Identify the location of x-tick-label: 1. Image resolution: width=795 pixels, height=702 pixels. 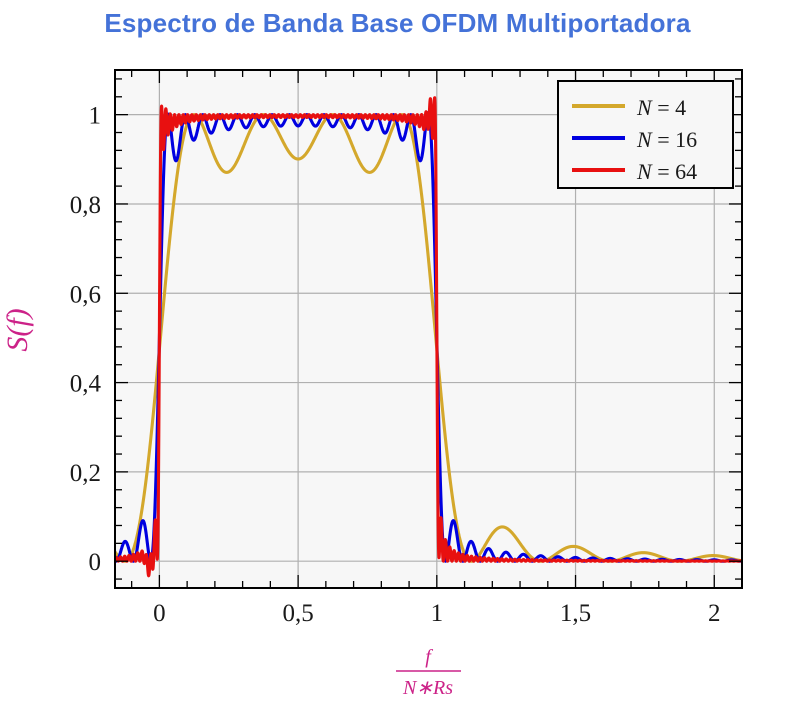
(437, 613).